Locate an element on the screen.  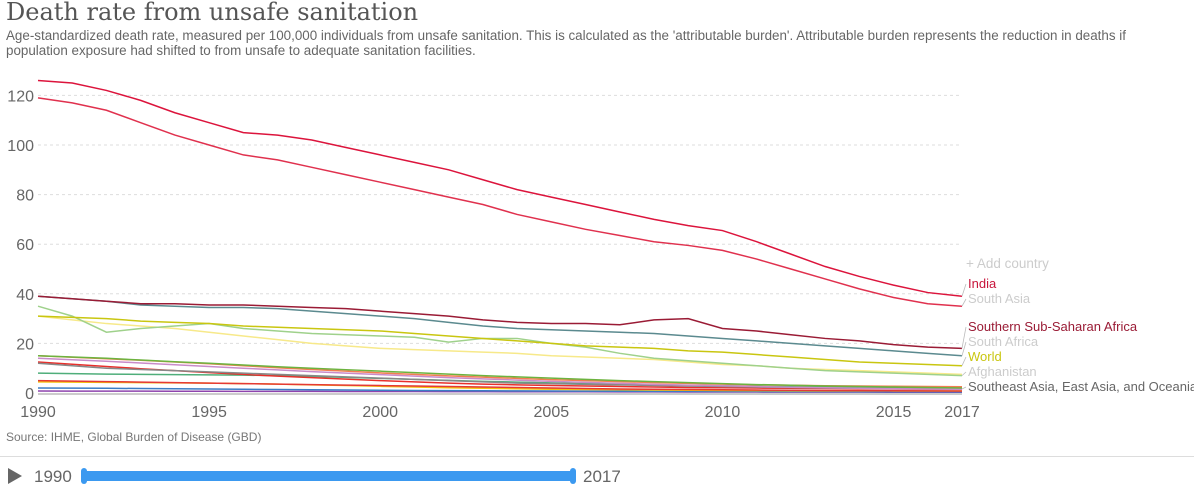
y-tick-label: 100 is located at coordinates (20, 146).